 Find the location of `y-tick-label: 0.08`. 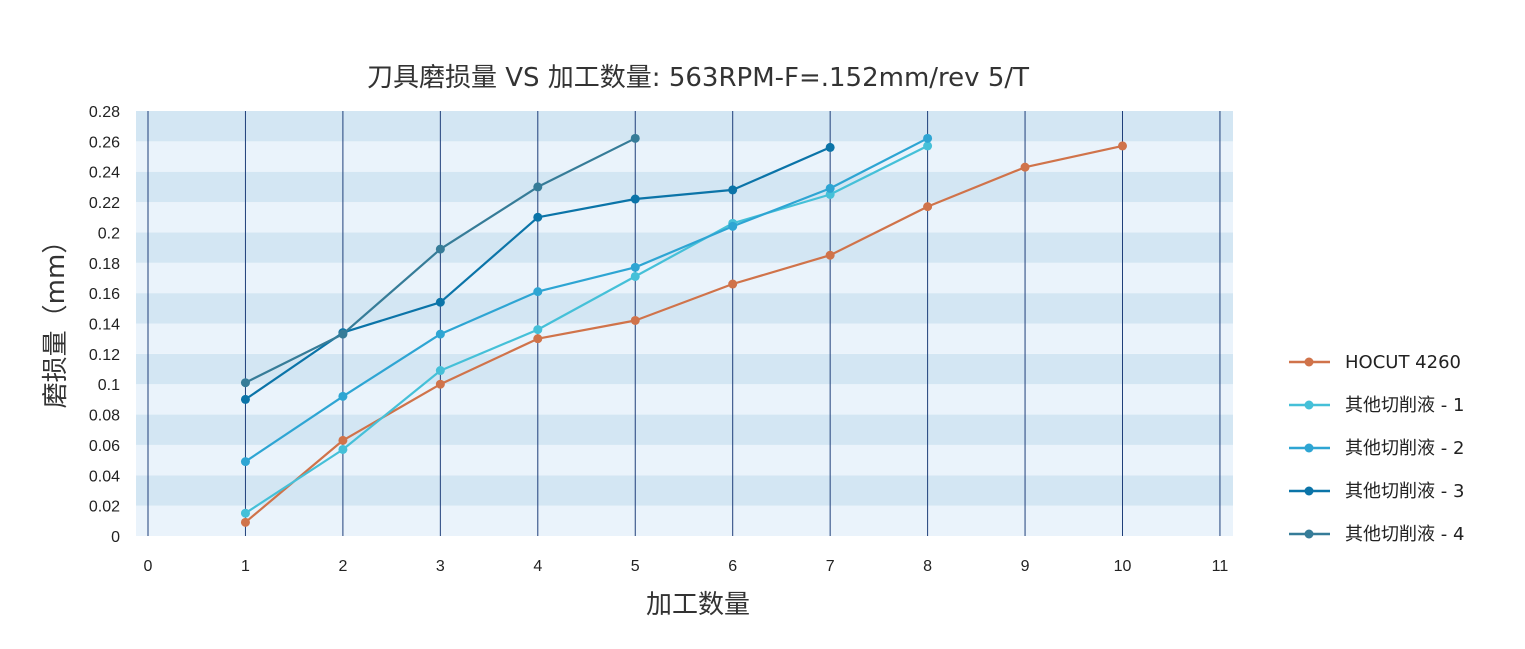

y-tick-label: 0.08 is located at coordinates (104, 416).